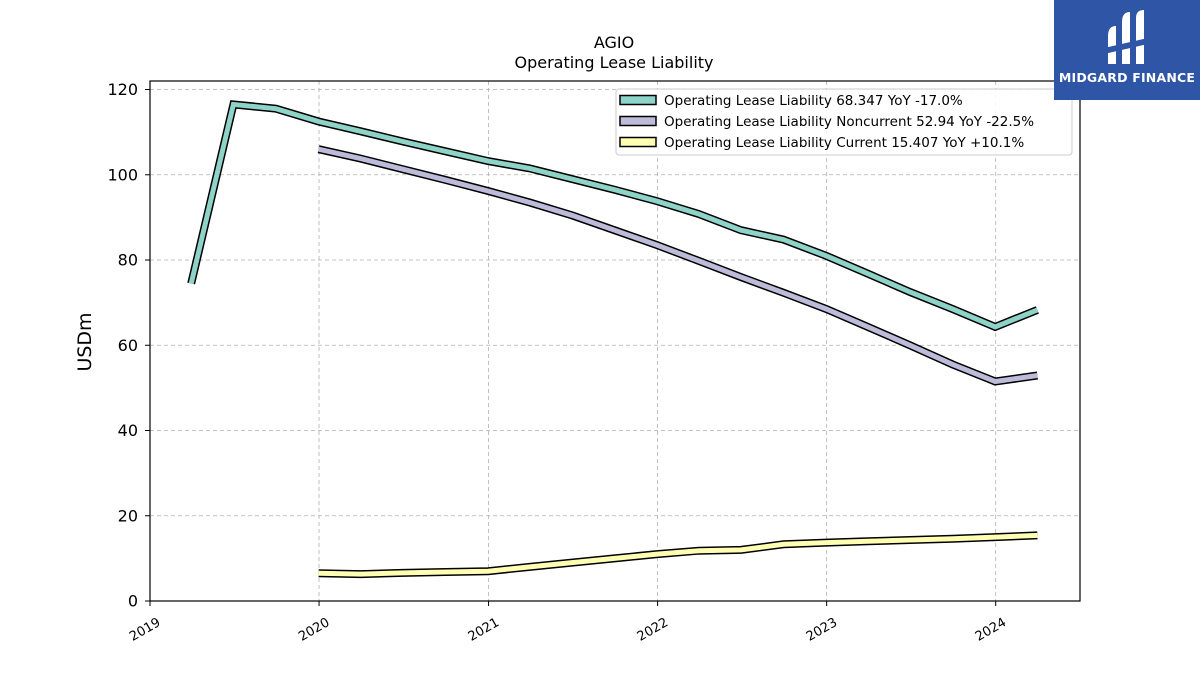 This screenshot has width=1200, height=675. Describe the element at coordinates (614, 42) in the screenshot. I see `chart-title: AGIO` at that location.